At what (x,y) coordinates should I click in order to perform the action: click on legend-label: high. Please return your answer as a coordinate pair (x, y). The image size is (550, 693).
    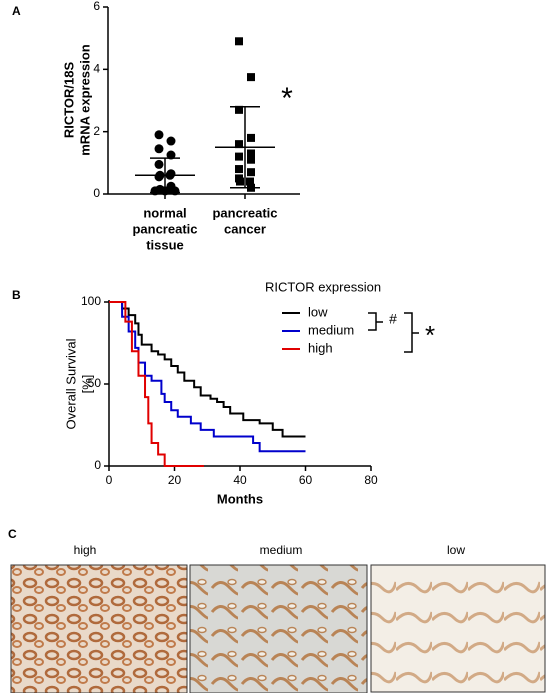
    Looking at the image, I should click on (320, 347).